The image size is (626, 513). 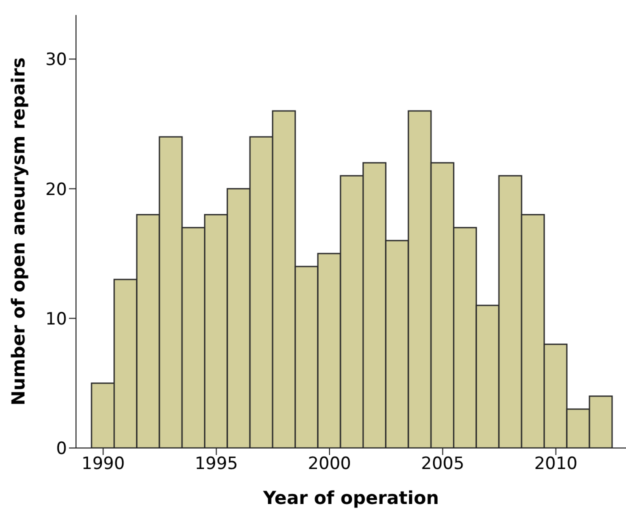 What do you see at coordinates (56, 190) in the screenshot?
I see `y-tick-label: 20` at bounding box center [56, 190].